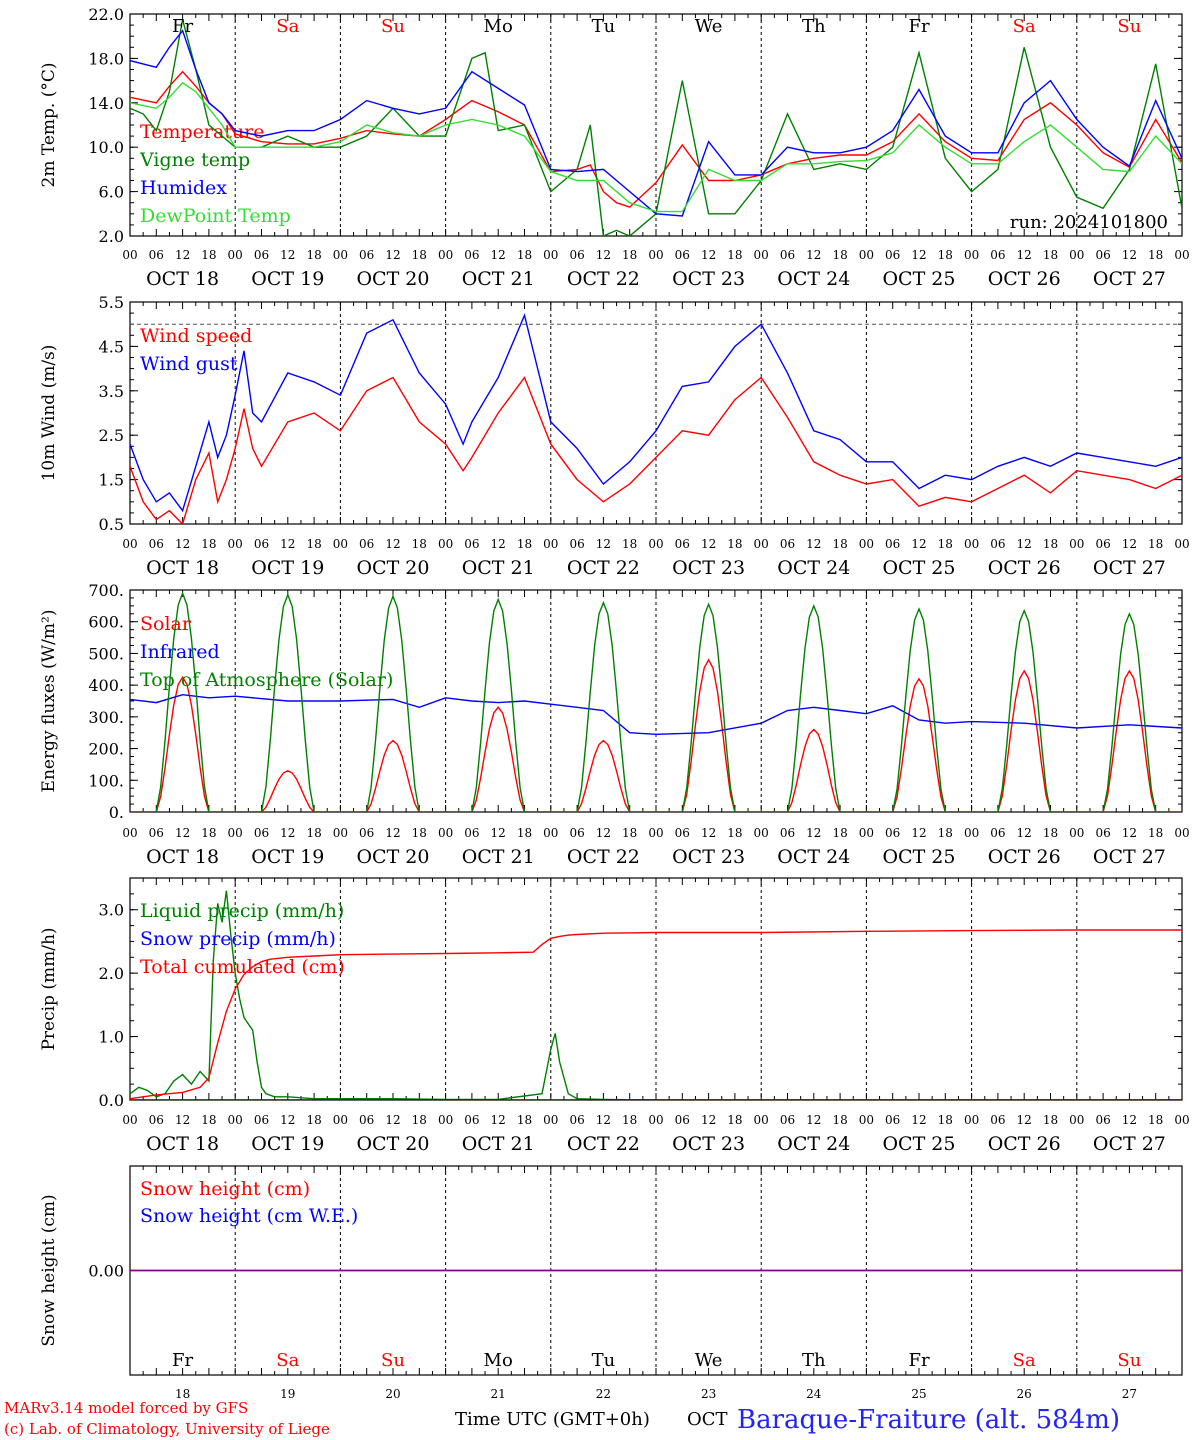 The width and height of the screenshot is (1194, 1440). I want to click on legend-entry: Top of Atmosphere (Solar), so click(266, 680).